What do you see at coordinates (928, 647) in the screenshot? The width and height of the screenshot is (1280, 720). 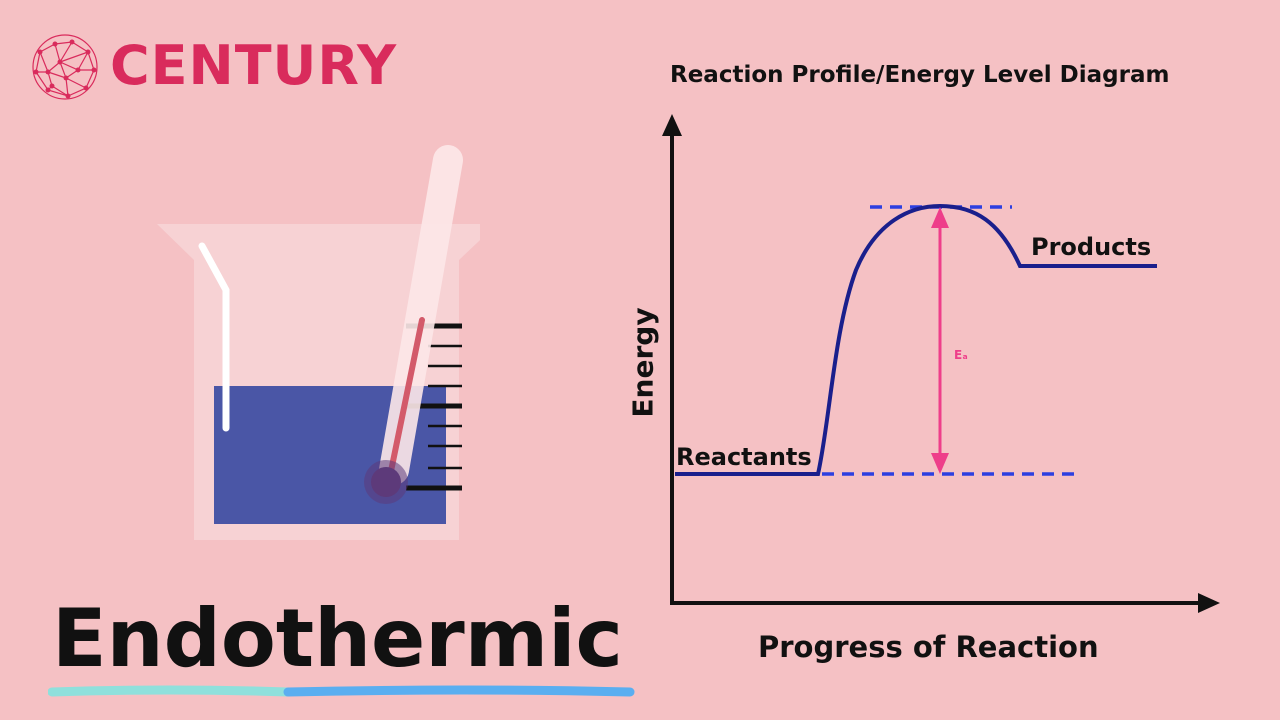 I see `x-axis-label: Progress of Reaction` at bounding box center [928, 647].